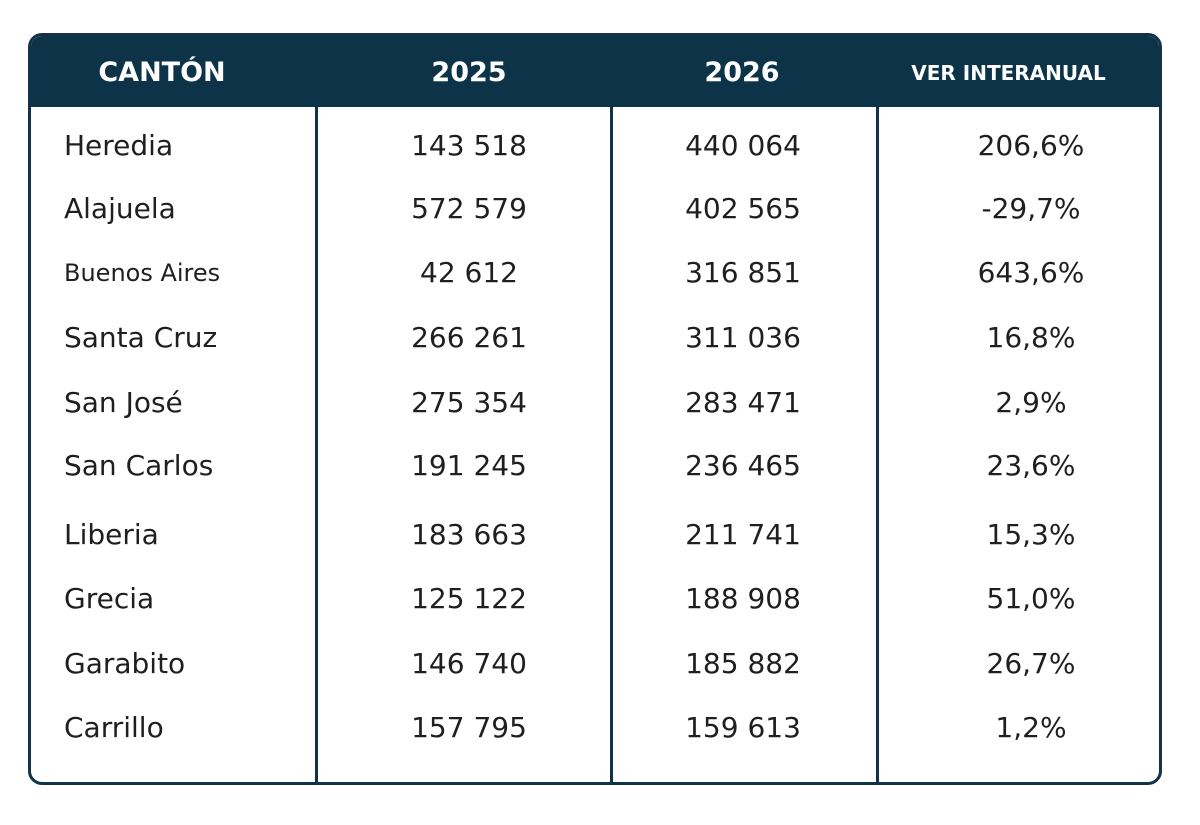 The image size is (1200, 825). Describe the element at coordinates (743, 208) in the screenshot. I see `cell-2026: 402 565` at that location.